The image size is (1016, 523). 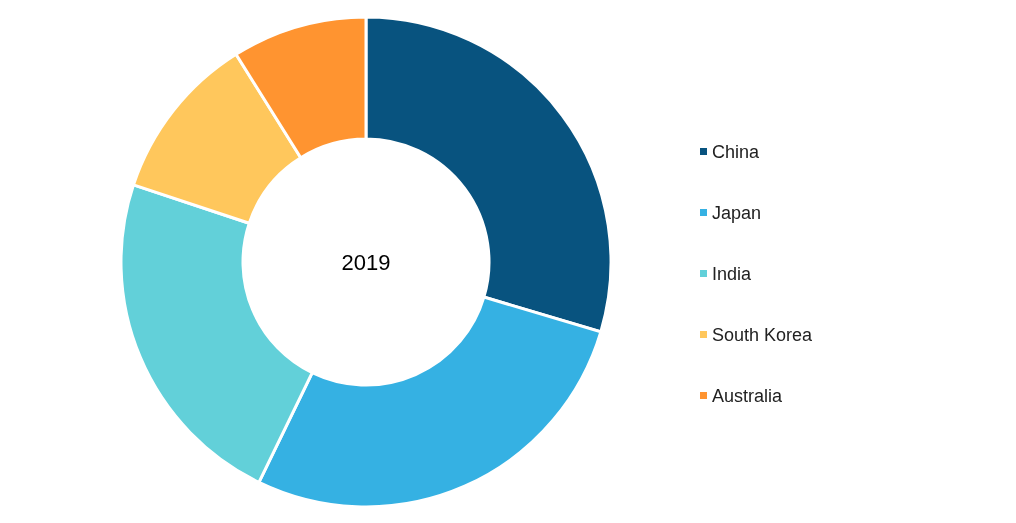 I want to click on legend-label: Australia, so click(x=748, y=396).